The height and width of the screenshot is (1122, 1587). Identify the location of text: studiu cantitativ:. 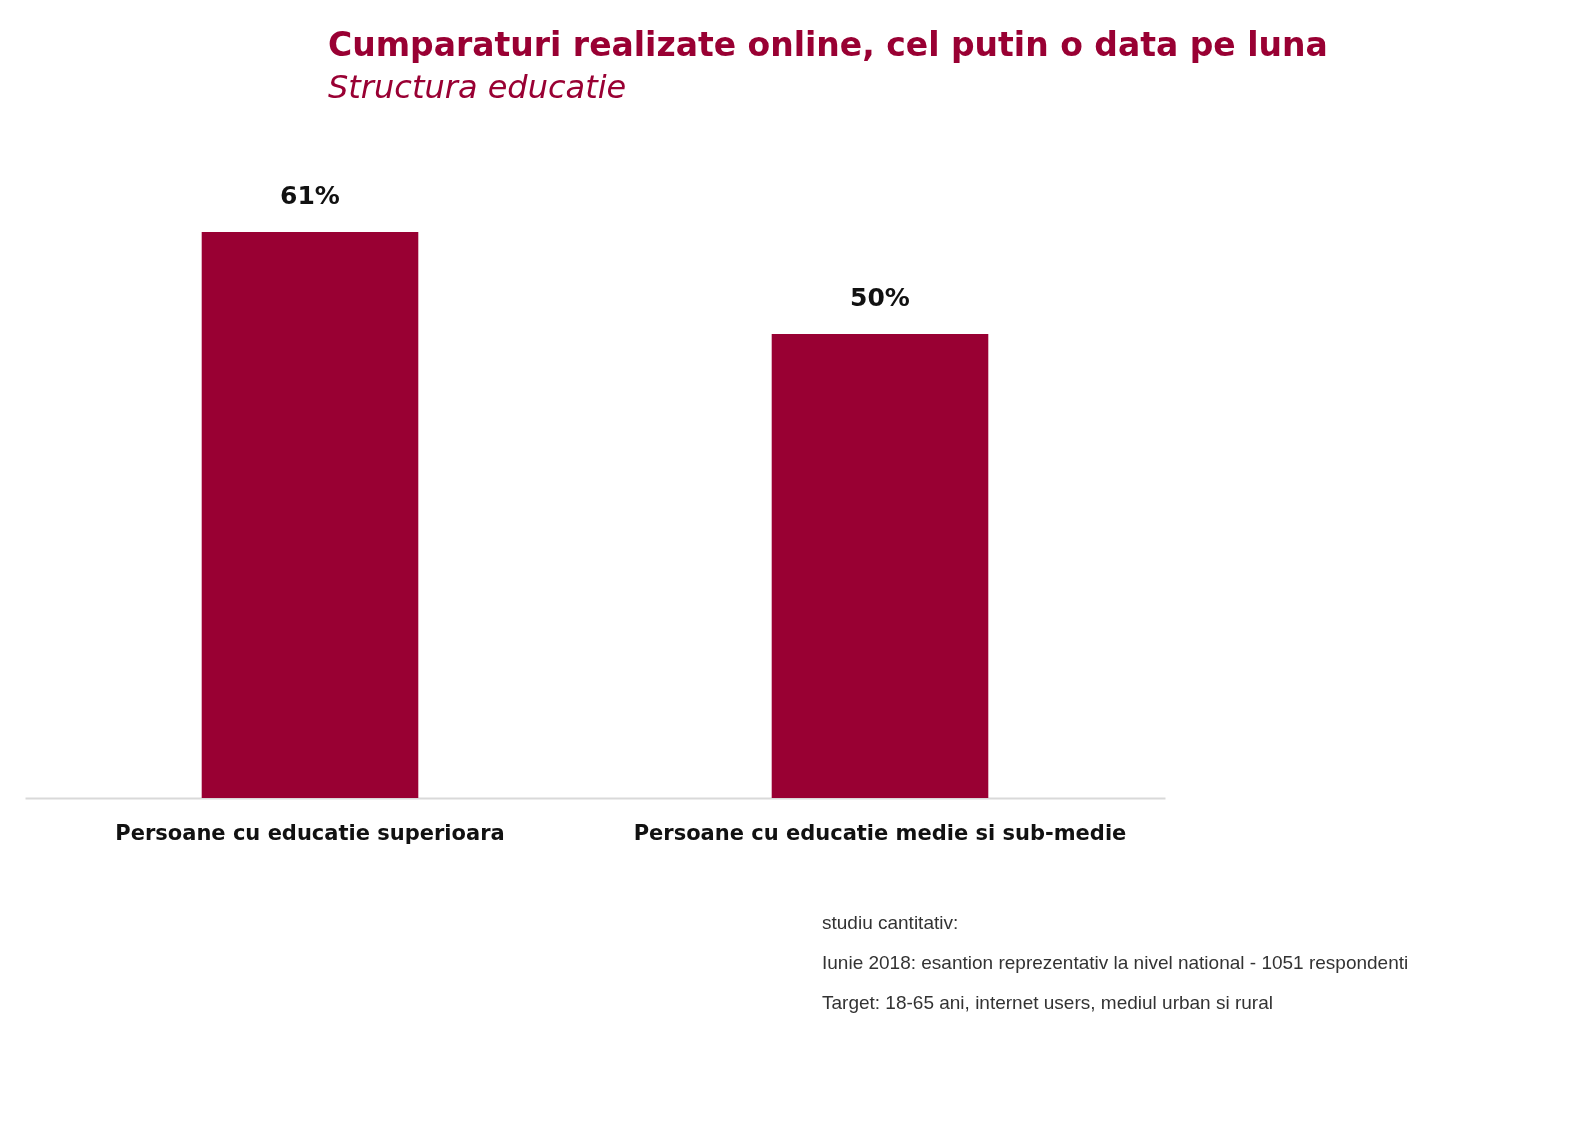
(891, 923).